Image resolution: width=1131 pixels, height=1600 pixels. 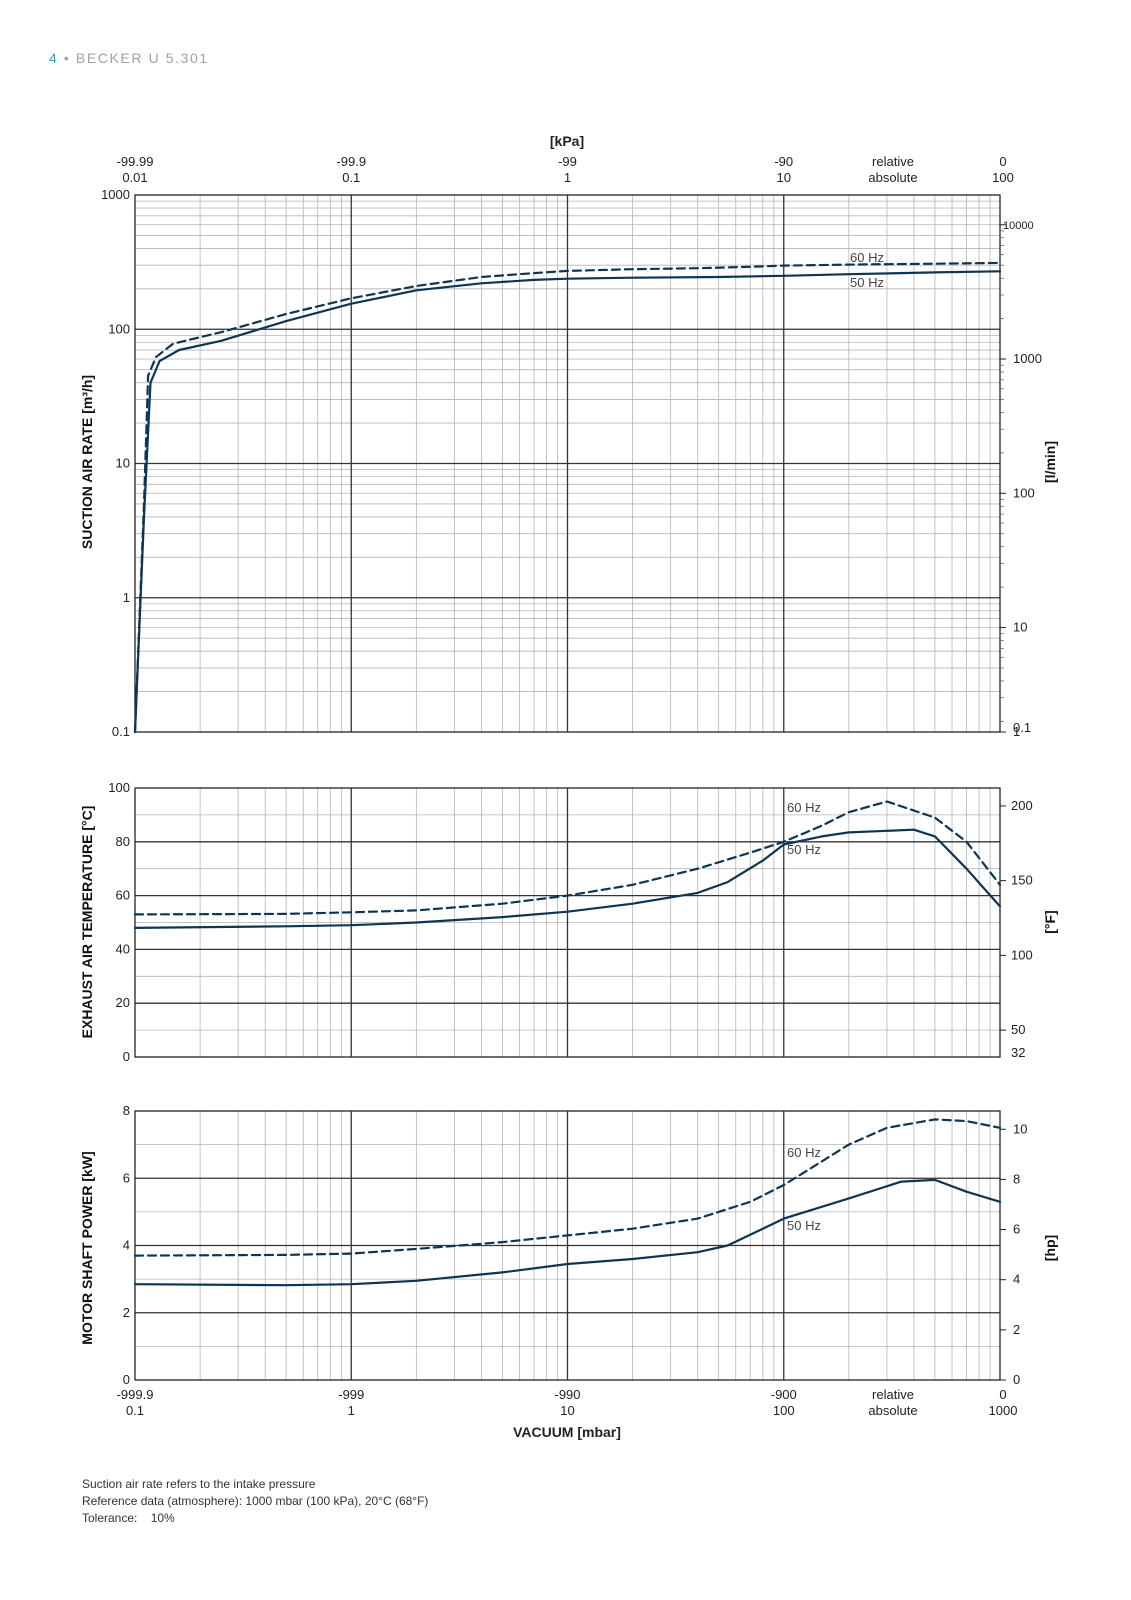 I want to click on y2-axis-title: [l/min], so click(x=1050, y=462).